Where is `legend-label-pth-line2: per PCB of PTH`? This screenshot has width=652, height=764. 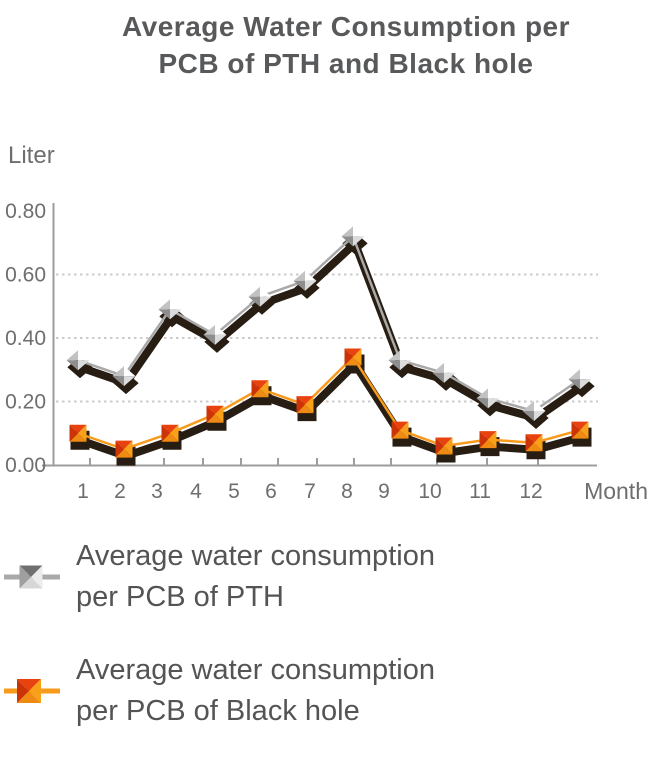
legend-label-pth-line2: per PCB of PTH is located at coordinates (180, 597).